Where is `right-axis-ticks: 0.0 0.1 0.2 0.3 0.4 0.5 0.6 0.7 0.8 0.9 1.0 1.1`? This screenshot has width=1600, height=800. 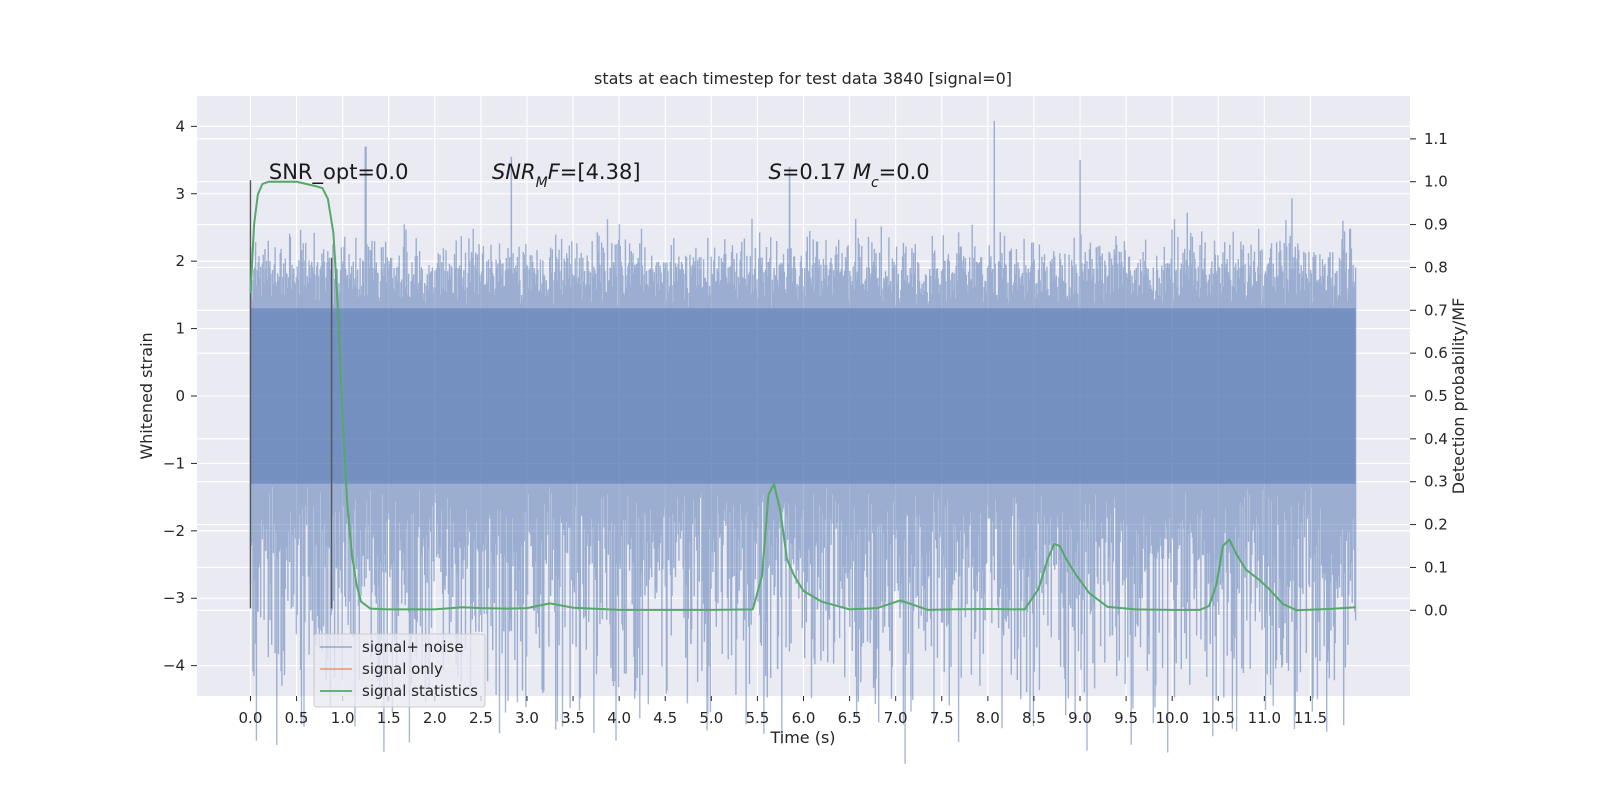 right-axis-ticks: 0.0 0.1 0.2 0.3 0.4 0.5 0.6 0.7 0.8 0.9 1.0 1.1 is located at coordinates (1429, 374).